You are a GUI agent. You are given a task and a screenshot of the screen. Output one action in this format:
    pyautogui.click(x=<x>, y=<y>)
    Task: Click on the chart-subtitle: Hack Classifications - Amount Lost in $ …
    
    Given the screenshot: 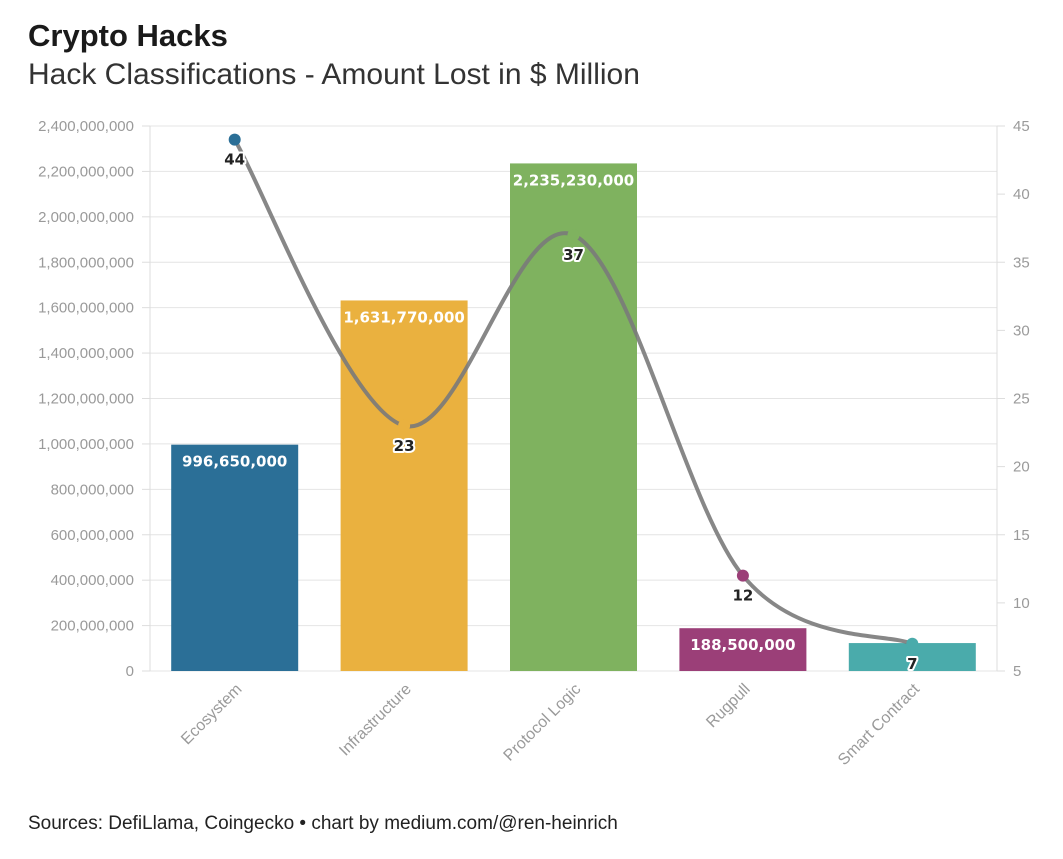 What is the action you would take?
    pyautogui.click(x=334, y=74)
    